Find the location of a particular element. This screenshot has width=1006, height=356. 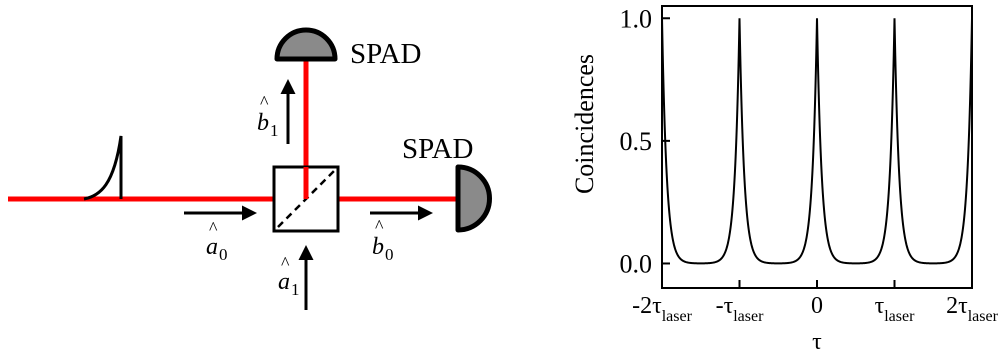

y-axis-label: Coincidences is located at coordinates (584, 124).